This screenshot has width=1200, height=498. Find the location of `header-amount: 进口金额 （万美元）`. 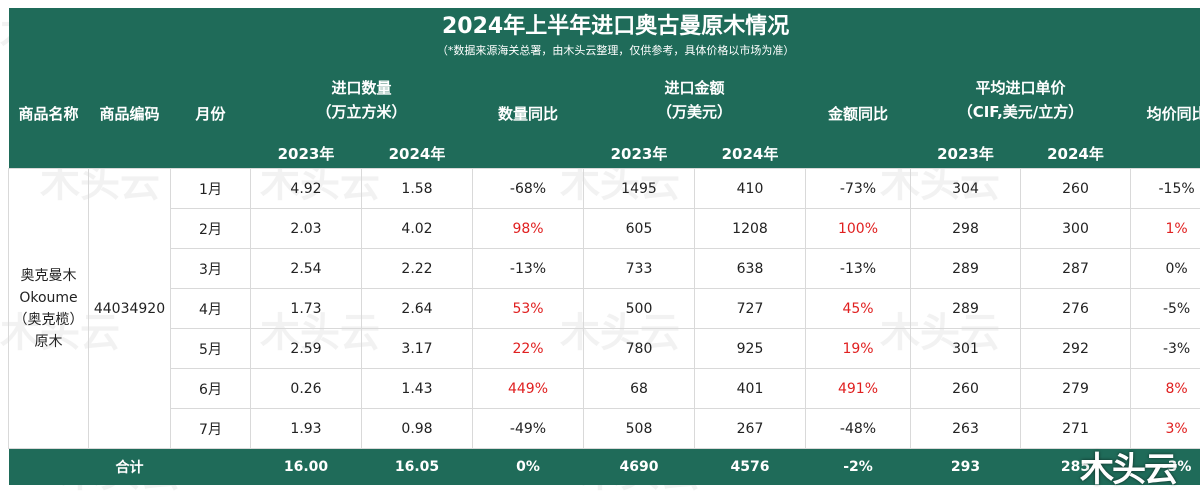

header-amount: 进口金额 （万美元） is located at coordinates (695, 100).